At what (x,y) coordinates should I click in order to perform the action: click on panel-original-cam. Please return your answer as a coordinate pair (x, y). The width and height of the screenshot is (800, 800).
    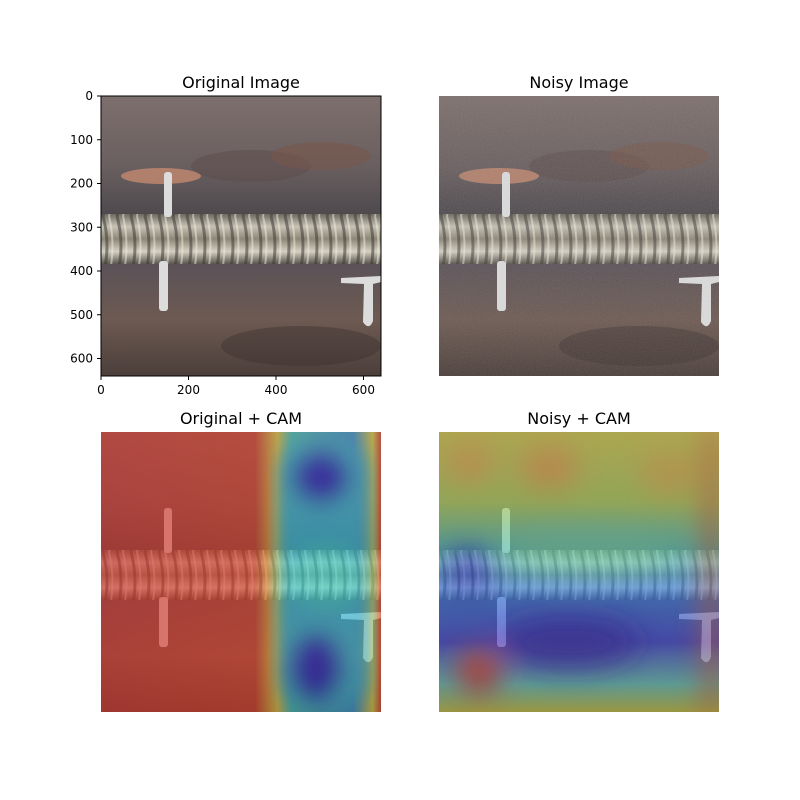
    Looking at the image, I should click on (241, 572).